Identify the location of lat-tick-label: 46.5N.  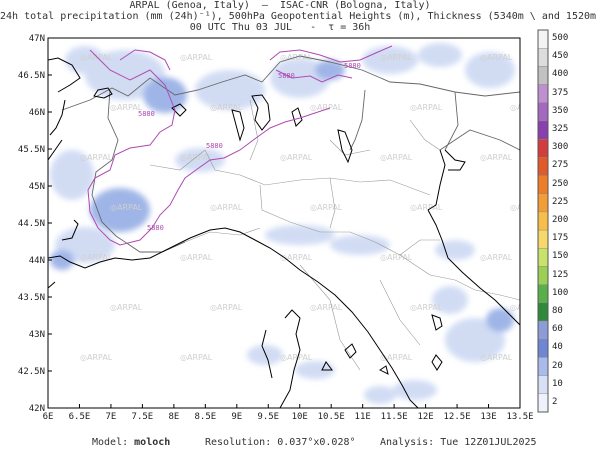
(31, 76).